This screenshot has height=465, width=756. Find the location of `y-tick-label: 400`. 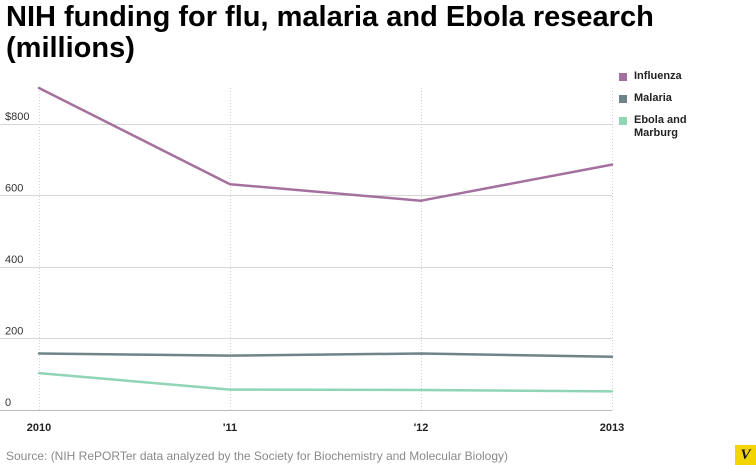

y-tick-label: 400 is located at coordinates (14, 260).